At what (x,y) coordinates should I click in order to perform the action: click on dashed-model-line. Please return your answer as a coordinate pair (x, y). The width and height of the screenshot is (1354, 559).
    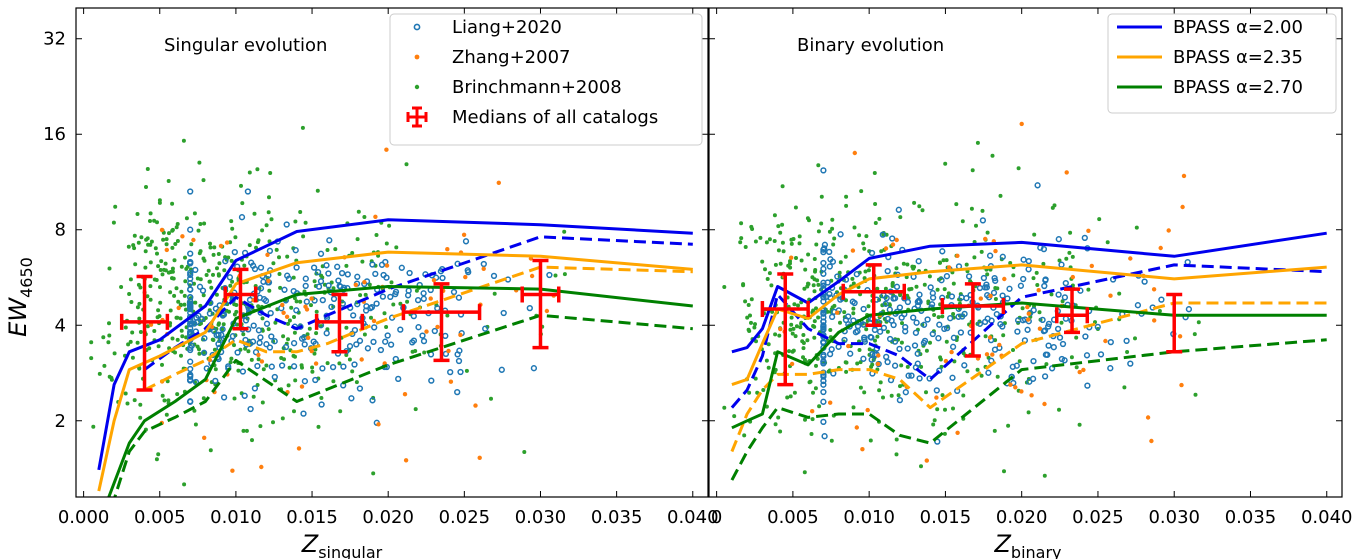
    Looking at the image, I should click on (418, 328).